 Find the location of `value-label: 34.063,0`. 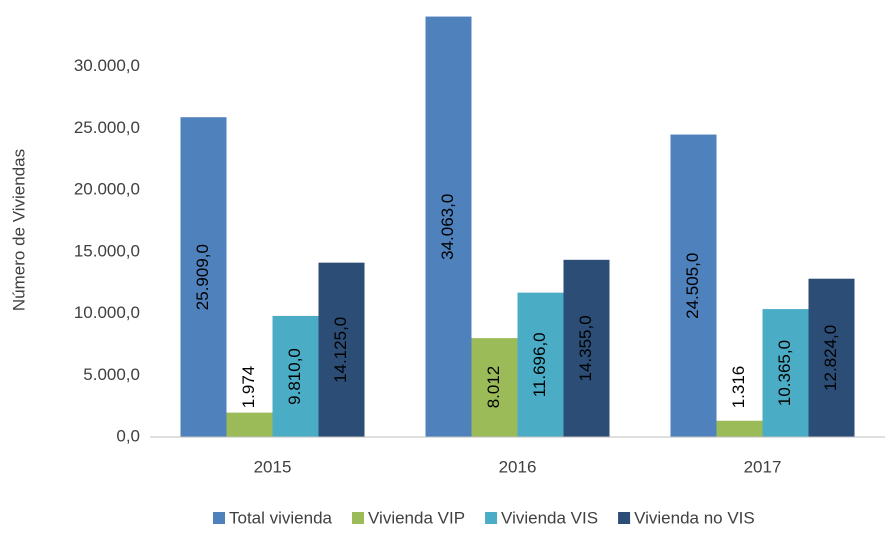

value-label: 34.063,0 is located at coordinates (447, 227).